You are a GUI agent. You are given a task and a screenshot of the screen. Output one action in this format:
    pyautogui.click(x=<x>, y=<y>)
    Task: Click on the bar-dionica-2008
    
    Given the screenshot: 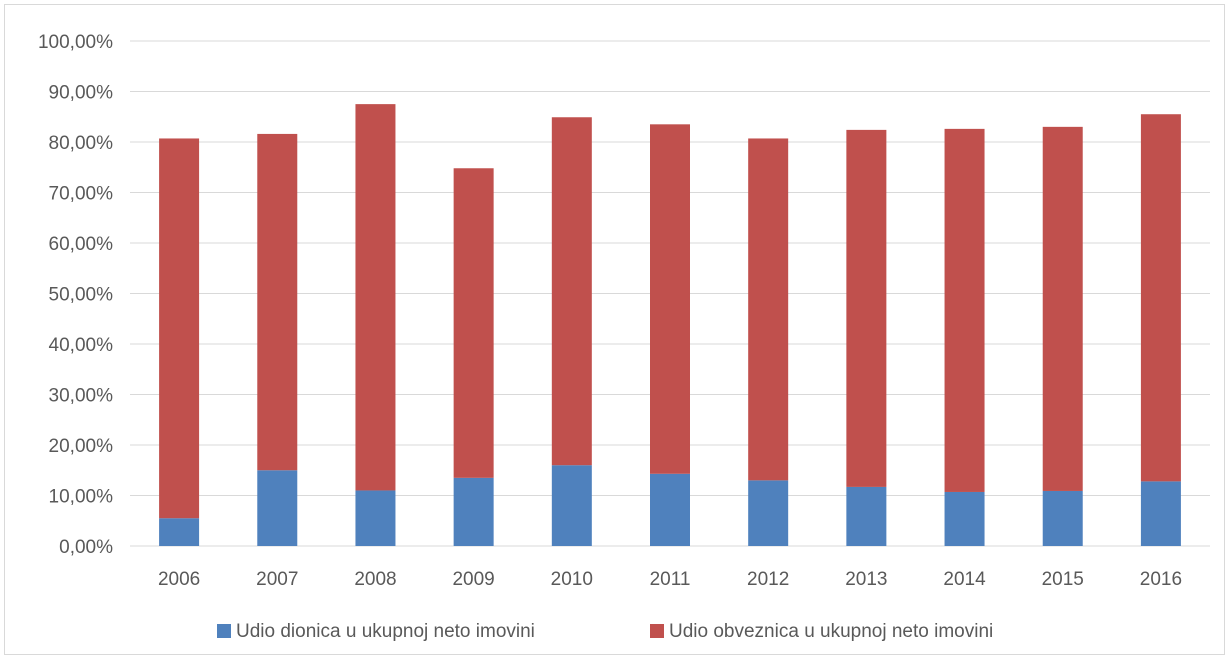 What is the action you would take?
    pyautogui.click(x=375, y=518)
    